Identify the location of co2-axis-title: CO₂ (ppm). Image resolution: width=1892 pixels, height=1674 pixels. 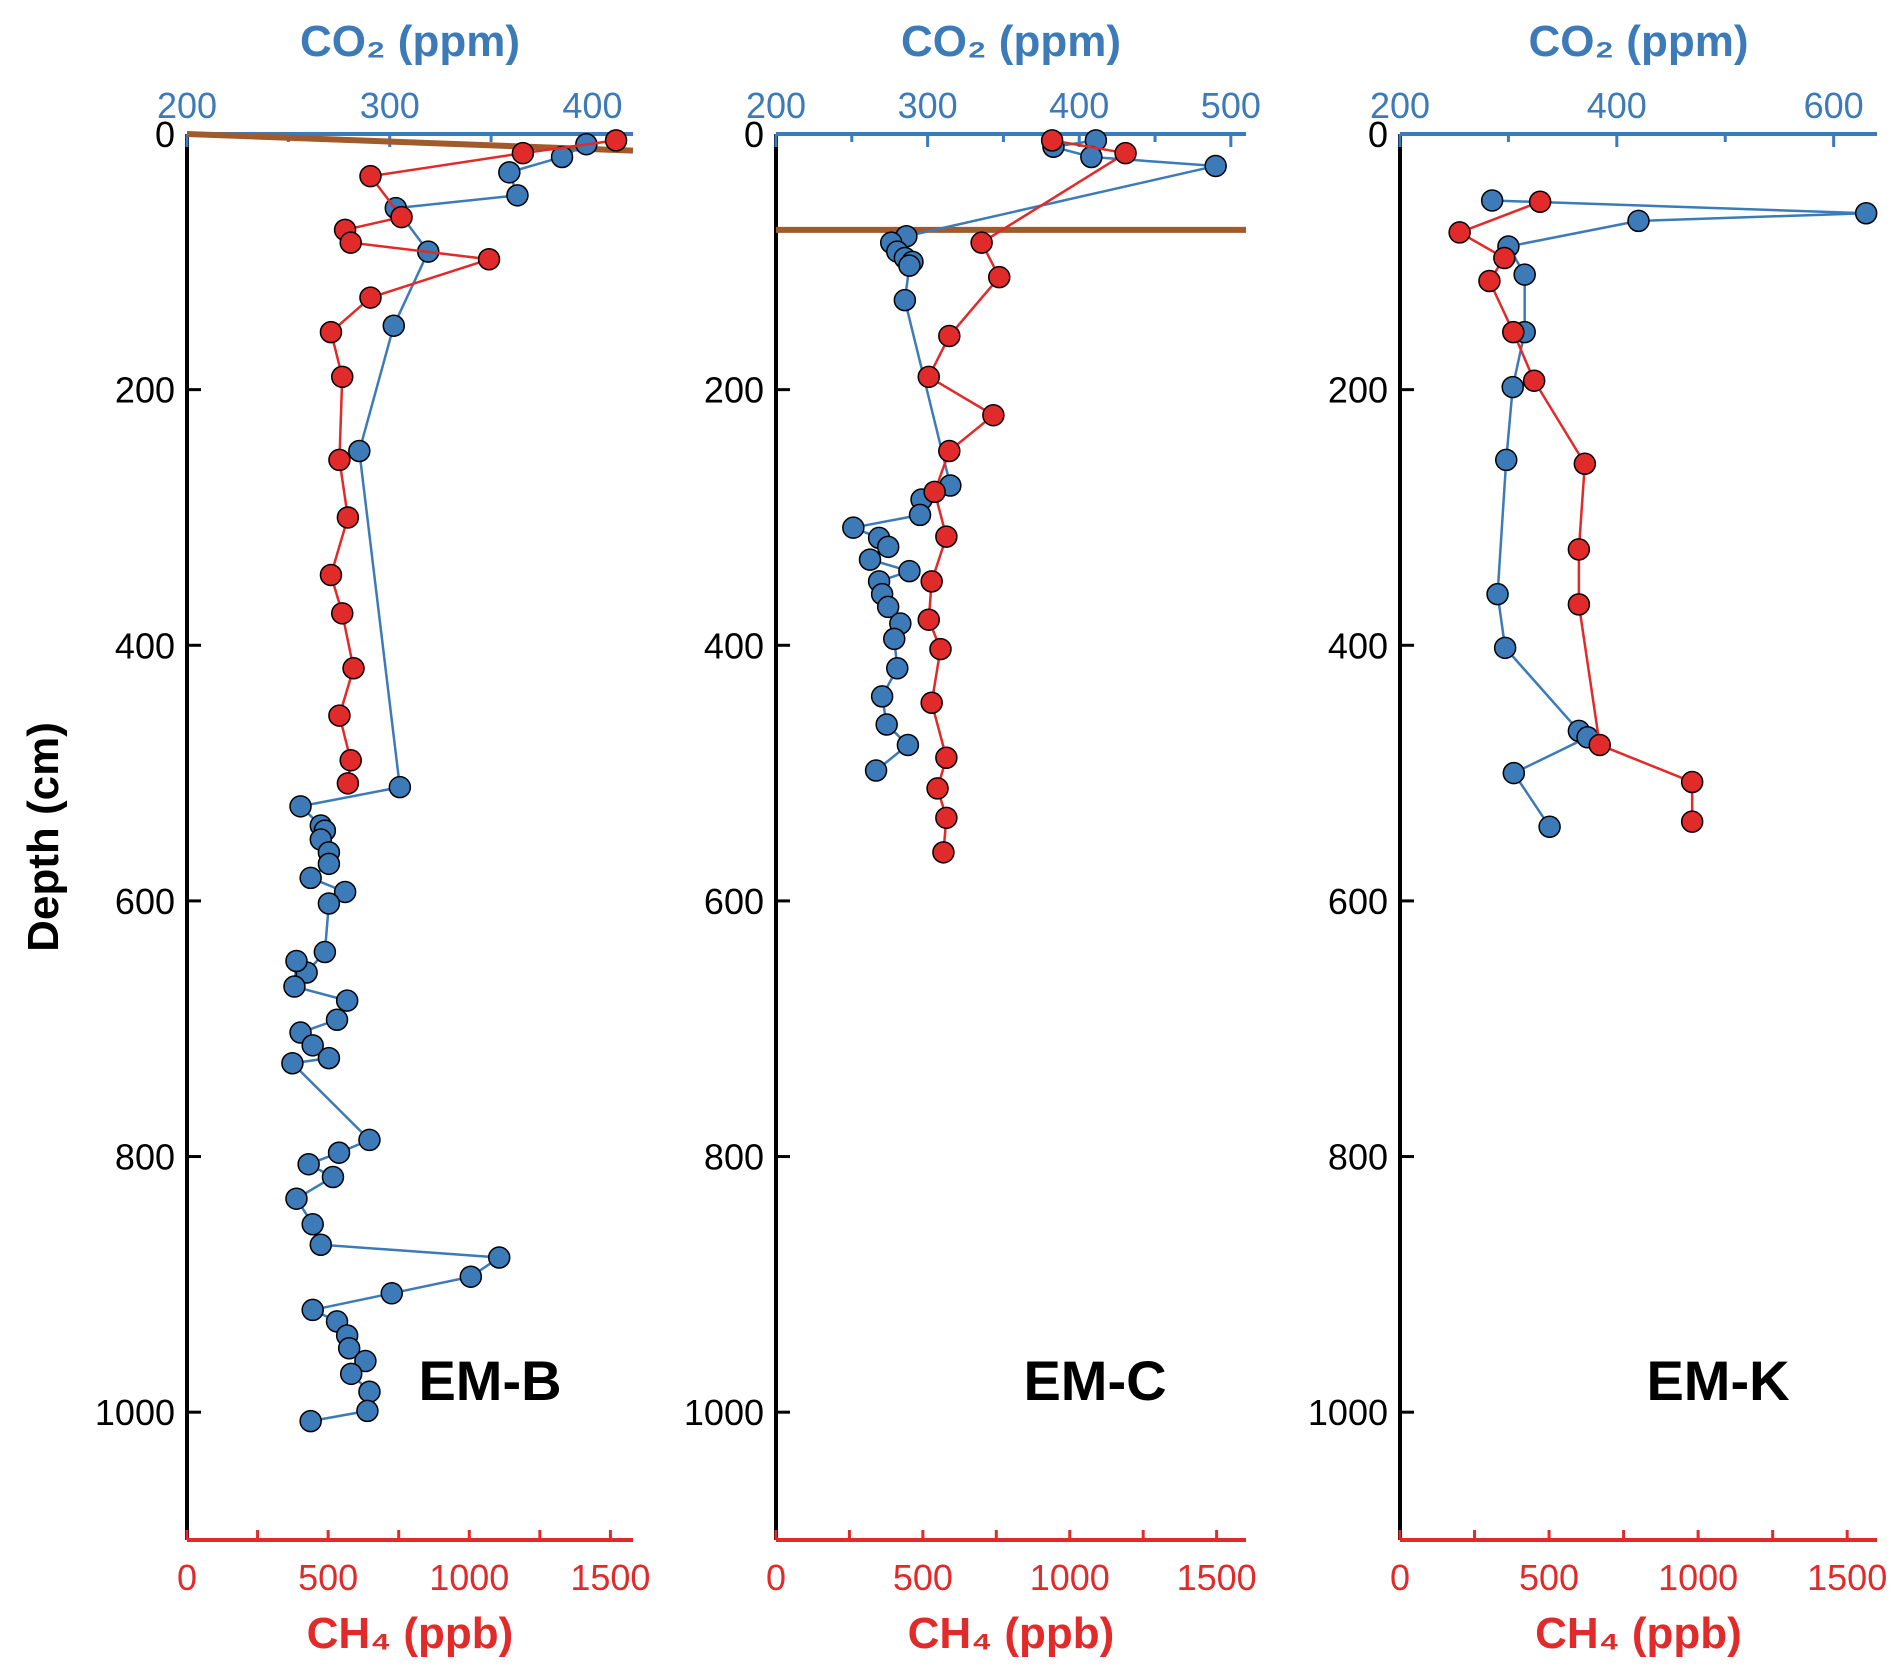
(1011, 41).